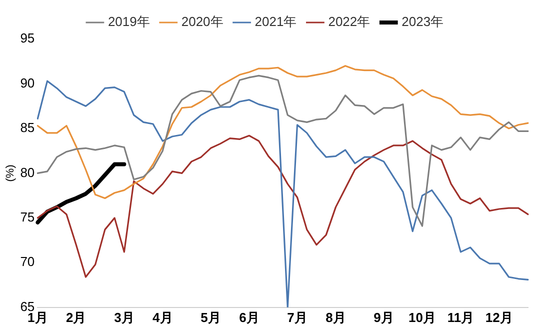 The height and width of the screenshot is (331, 550). What do you see at coordinates (460, 317) in the screenshot?
I see `x-tick-label: 11月` at bounding box center [460, 317].